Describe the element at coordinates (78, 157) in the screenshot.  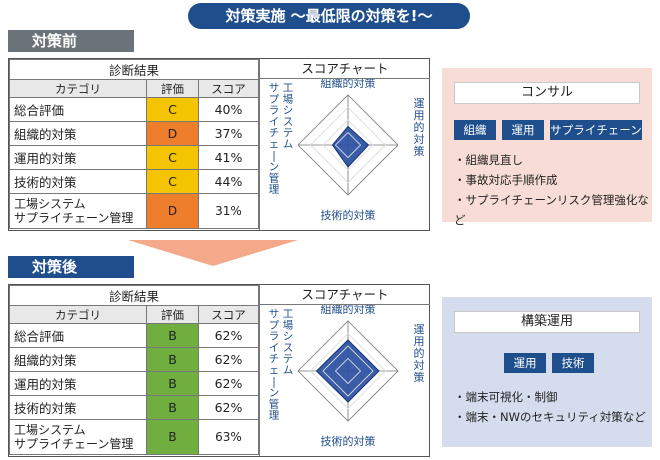
I see `category-cell: 運用的対策` at that location.